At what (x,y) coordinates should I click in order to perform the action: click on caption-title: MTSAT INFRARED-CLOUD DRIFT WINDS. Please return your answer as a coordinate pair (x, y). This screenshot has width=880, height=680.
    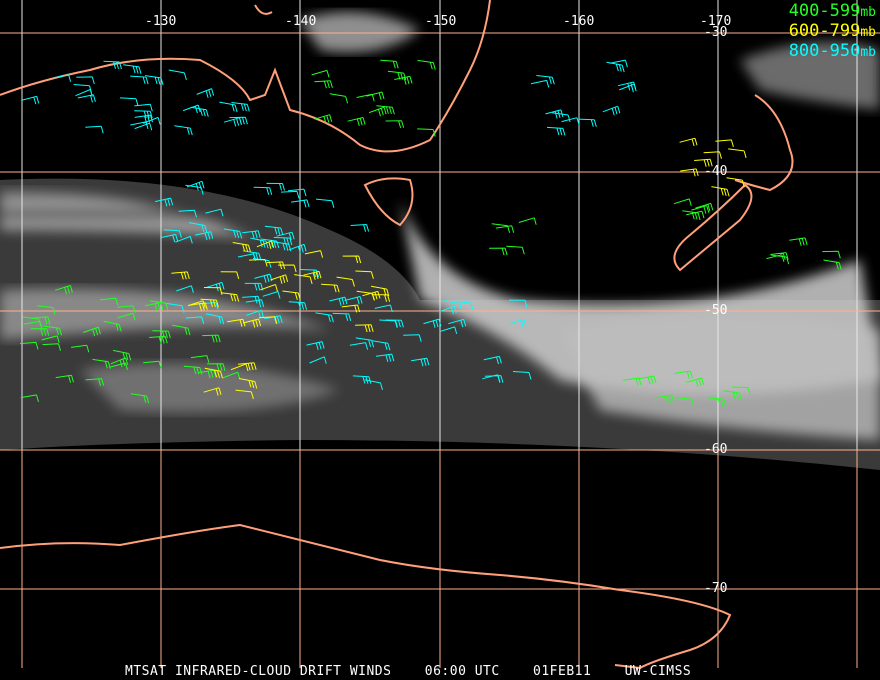
    Looking at the image, I should click on (258, 671).